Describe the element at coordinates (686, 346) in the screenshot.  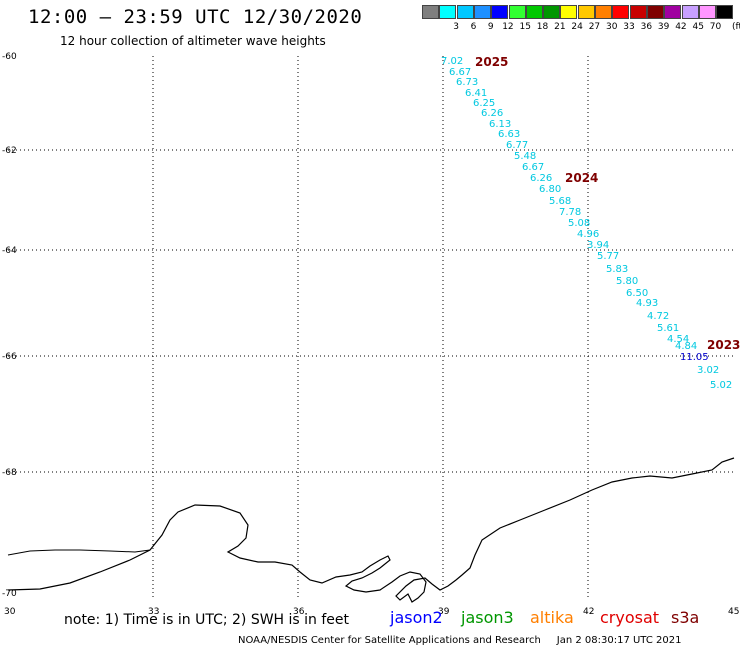
I see `wave-height-value: 4.84` at that location.